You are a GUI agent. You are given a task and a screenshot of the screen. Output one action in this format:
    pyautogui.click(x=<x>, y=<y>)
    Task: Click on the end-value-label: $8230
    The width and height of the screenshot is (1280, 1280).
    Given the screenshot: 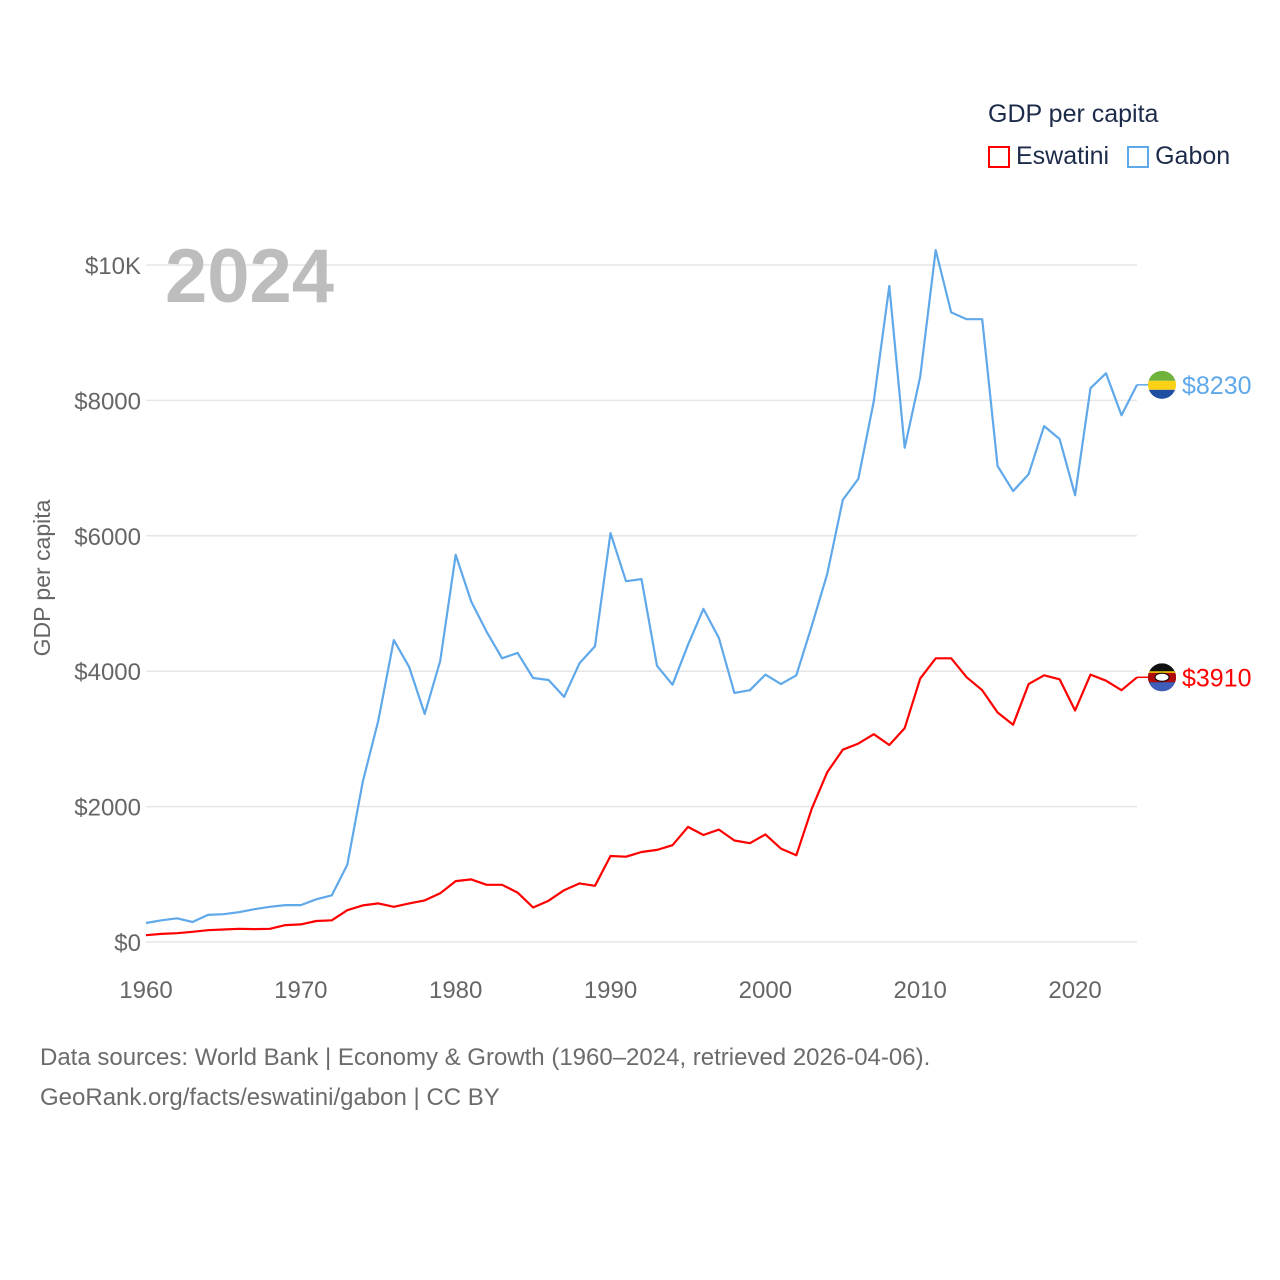 What is the action you would take?
    pyautogui.click(x=1217, y=386)
    